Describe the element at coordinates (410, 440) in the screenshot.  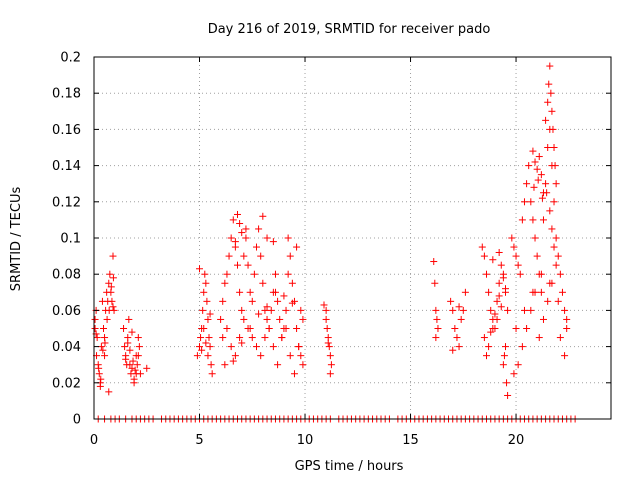
I see `x-tick-label: 15` at that location.